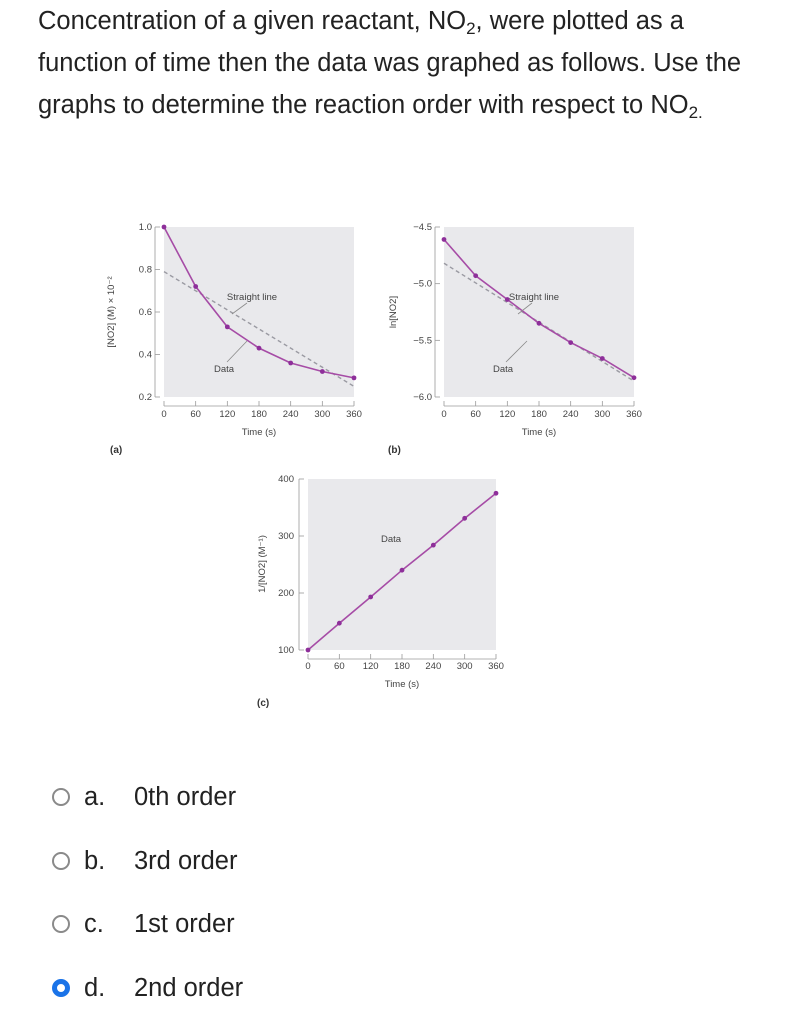  I want to click on y-tick-label: −5.0, so click(422, 284).